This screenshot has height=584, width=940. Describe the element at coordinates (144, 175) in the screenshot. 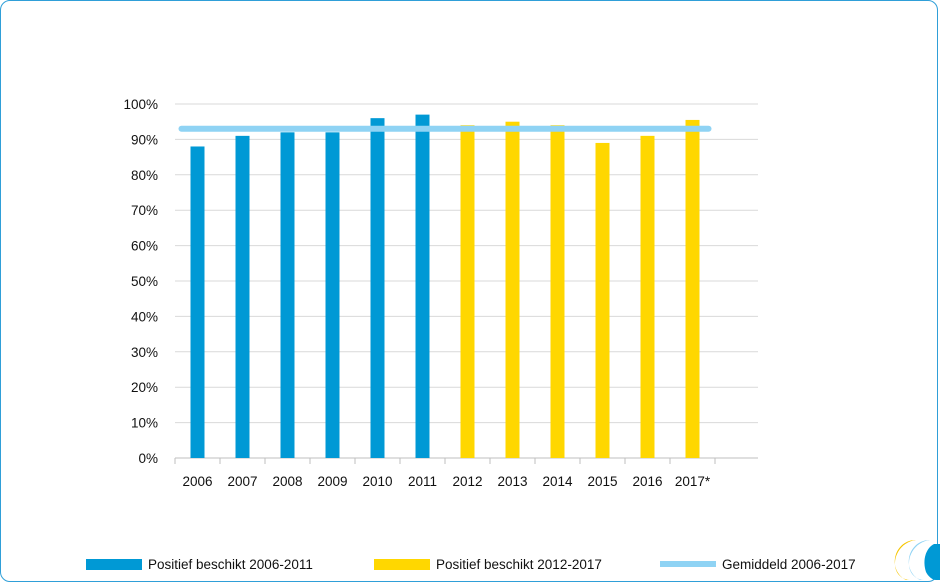

I see `y-tick-label: 80%` at that location.